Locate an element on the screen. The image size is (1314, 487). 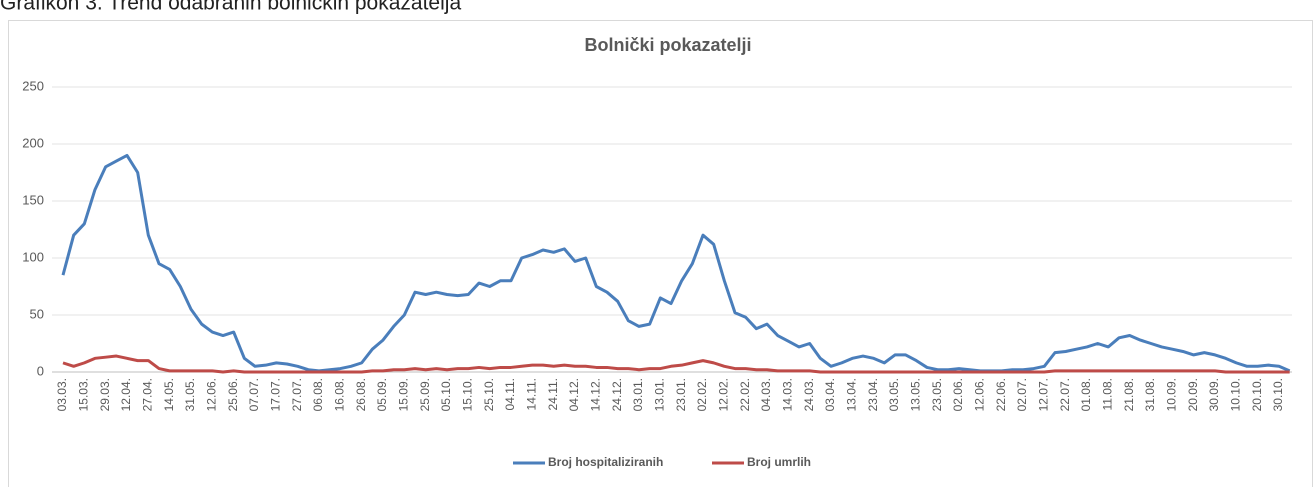
x-tick-label: 21.08. is located at coordinates (1129, 394).